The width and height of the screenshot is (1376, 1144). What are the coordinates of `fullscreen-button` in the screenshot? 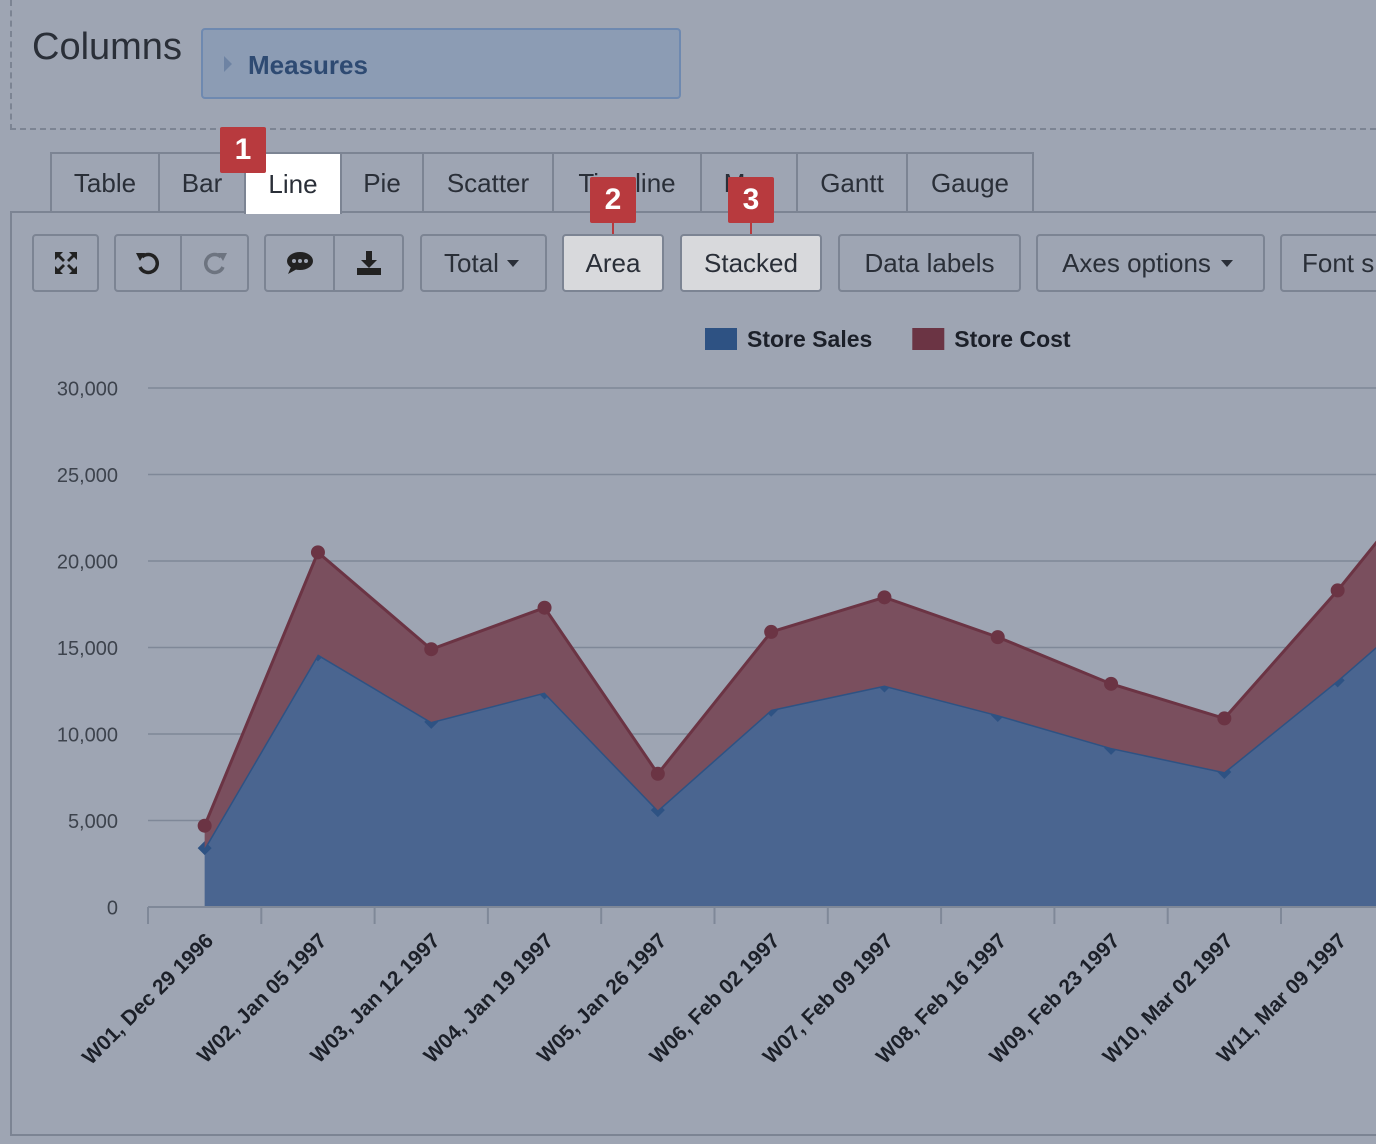 It's located at (65, 263).